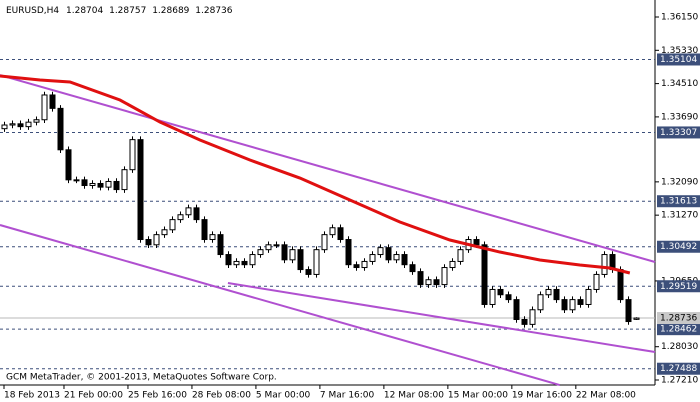 This screenshot has width=700, height=402. I want to click on x-tick-label: 21 Feb 00:00, so click(93, 396).